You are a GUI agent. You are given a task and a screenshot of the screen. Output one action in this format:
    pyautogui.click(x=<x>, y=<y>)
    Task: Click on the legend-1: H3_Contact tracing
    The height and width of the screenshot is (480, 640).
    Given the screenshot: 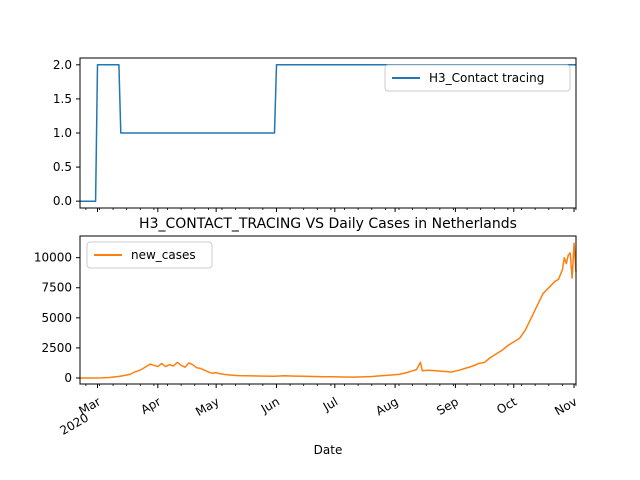 What is the action you would take?
    pyautogui.click(x=477, y=78)
    